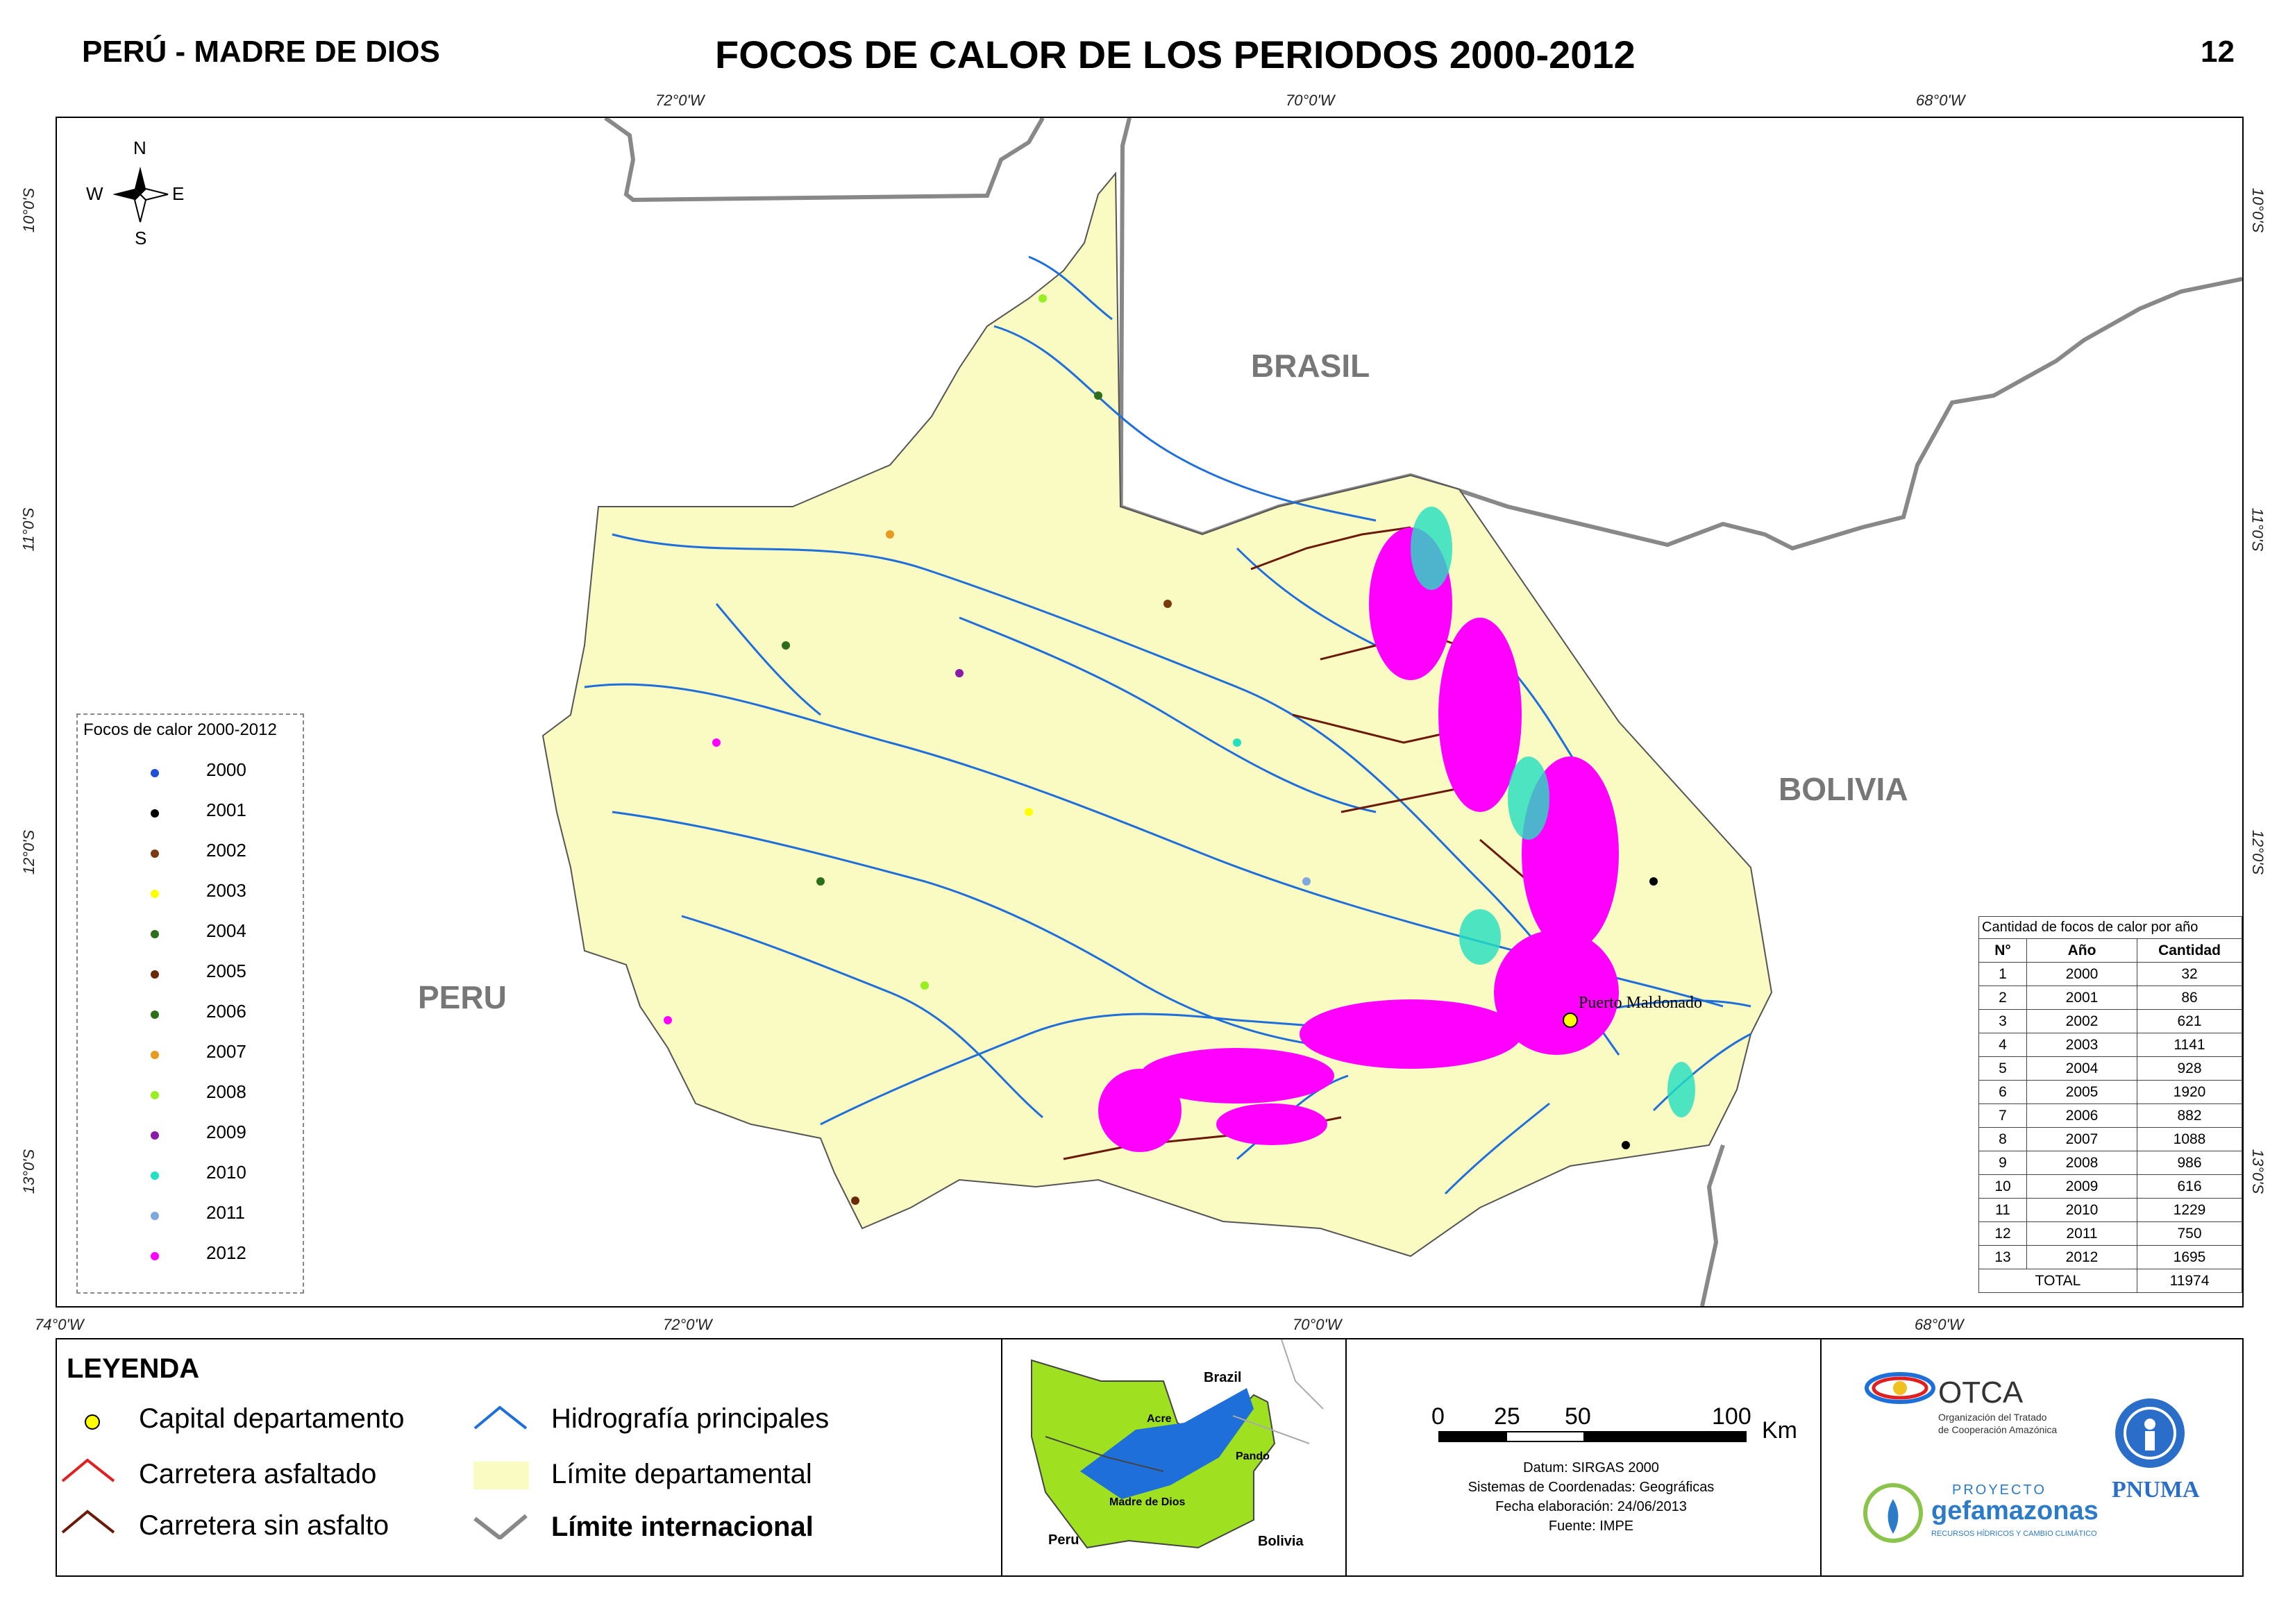 This screenshot has height=1624, width=2295. Describe the element at coordinates (226, 769) in the screenshot. I see `year-label: 2000` at that location.